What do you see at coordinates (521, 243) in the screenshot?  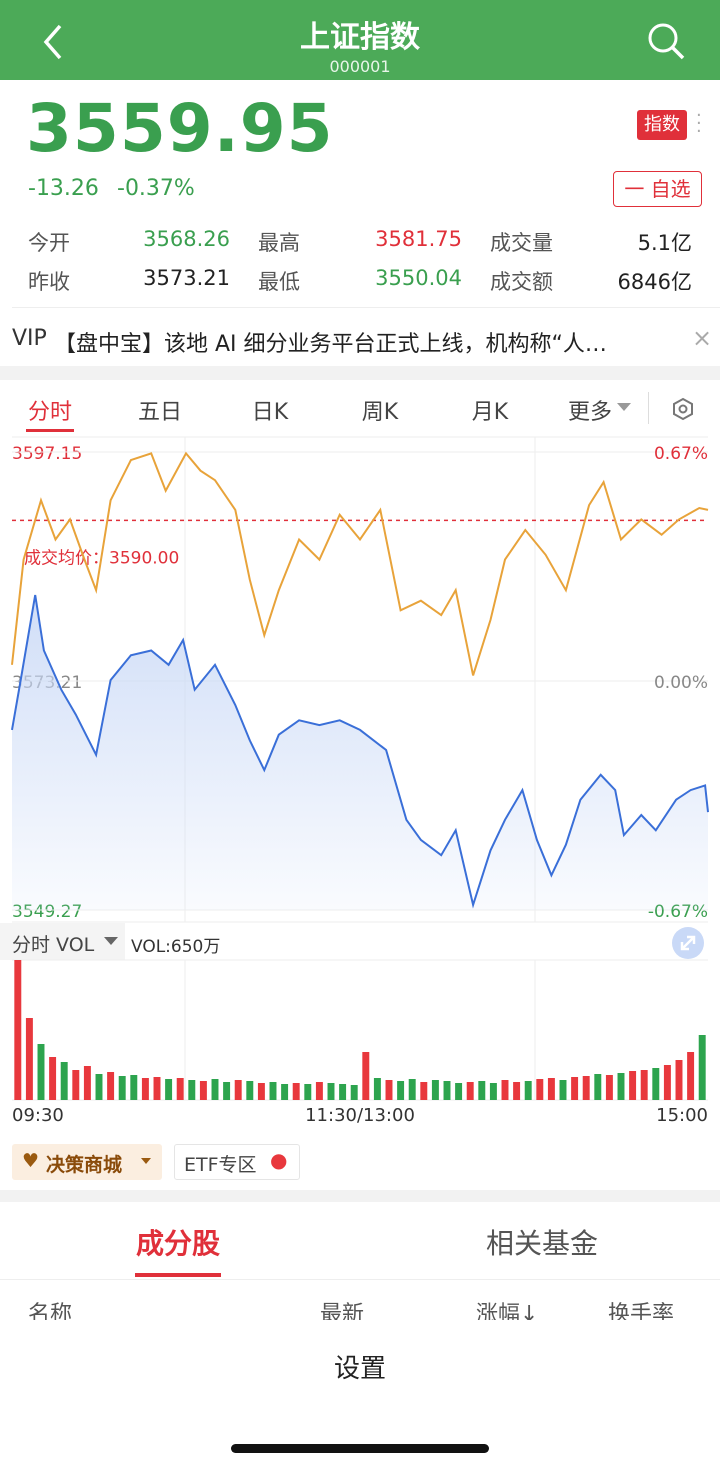 I see `stat-label: 成交量` at bounding box center [521, 243].